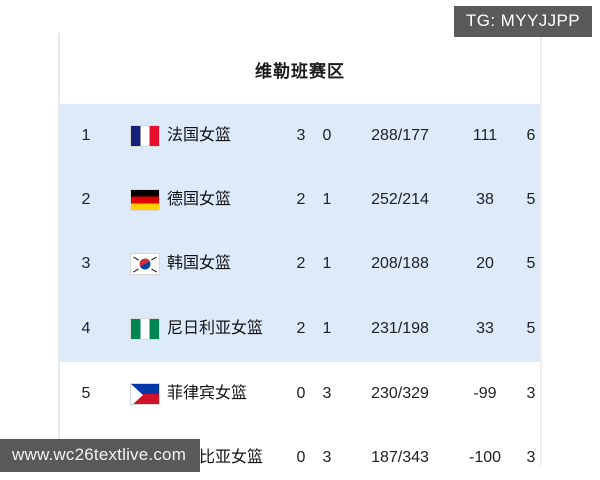  Describe the element at coordinates (86, 393) in the screenshot. I see `rank-cell: 5` at that location.